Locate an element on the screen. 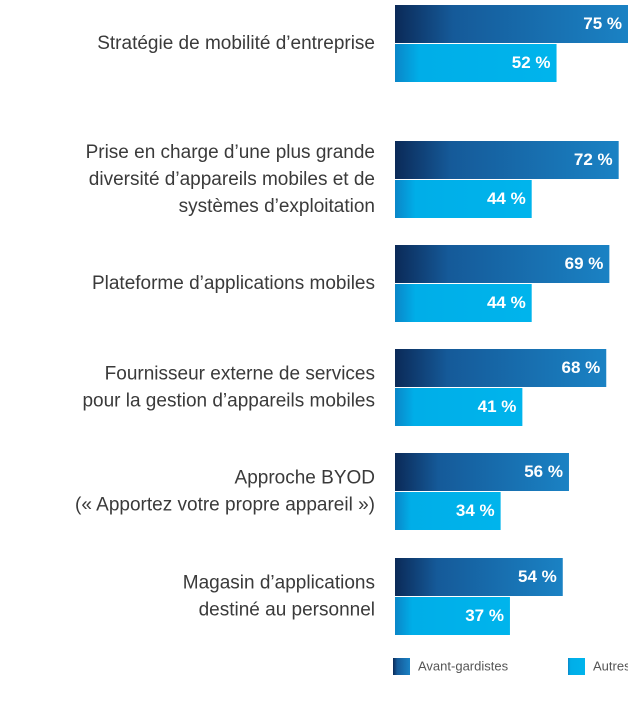  category-label: diversité d’appareils mobiles et de is located at coordinates (232, 179).